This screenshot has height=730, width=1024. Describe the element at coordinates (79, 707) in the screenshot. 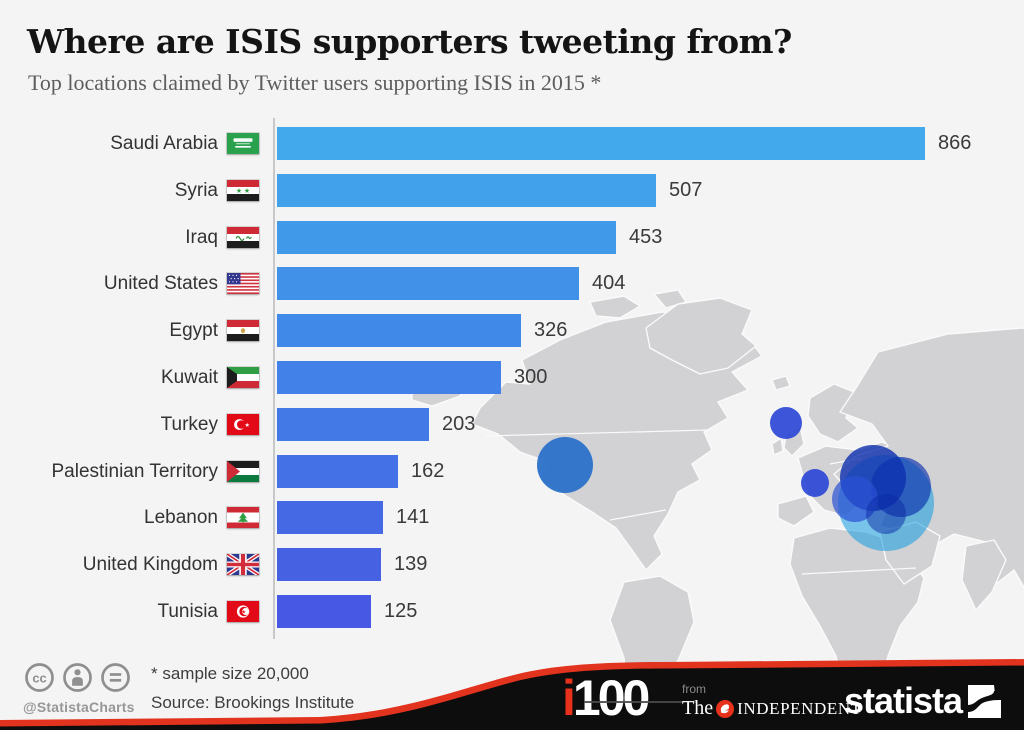

I see `statista-charts-handle: @StatistaCharts` at that location.